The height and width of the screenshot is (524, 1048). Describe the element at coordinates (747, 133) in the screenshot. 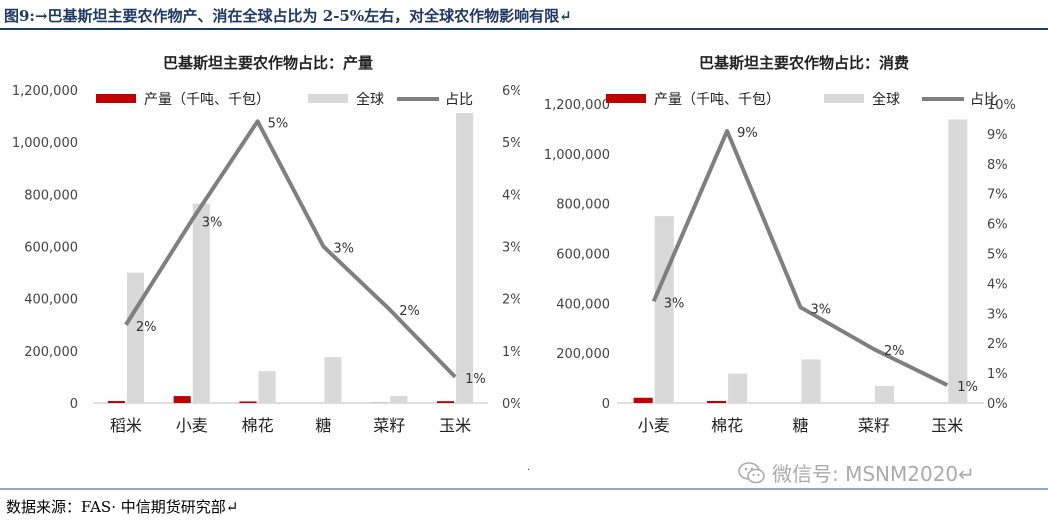

I see `share-data-label: 9%` at that location.